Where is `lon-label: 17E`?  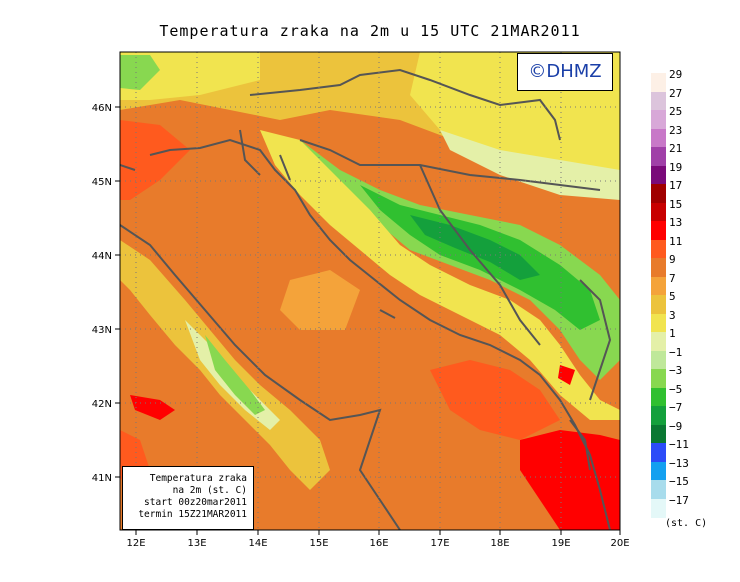
lon-label: 17E is located at coordinates (439, 543).